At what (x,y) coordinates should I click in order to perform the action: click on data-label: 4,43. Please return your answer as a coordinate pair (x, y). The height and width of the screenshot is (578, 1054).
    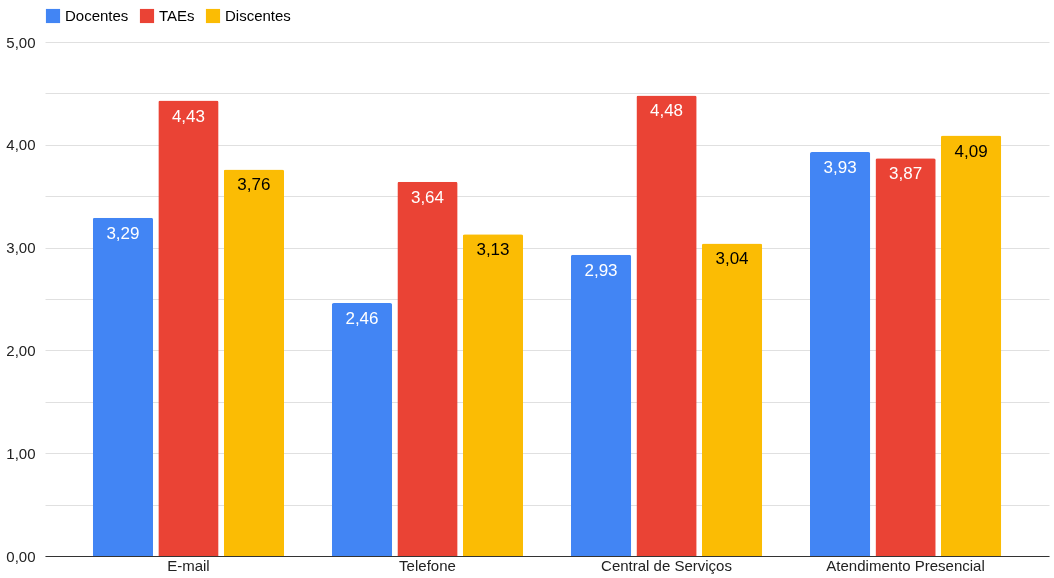
    Looking at the image, I should click on (188, 116).